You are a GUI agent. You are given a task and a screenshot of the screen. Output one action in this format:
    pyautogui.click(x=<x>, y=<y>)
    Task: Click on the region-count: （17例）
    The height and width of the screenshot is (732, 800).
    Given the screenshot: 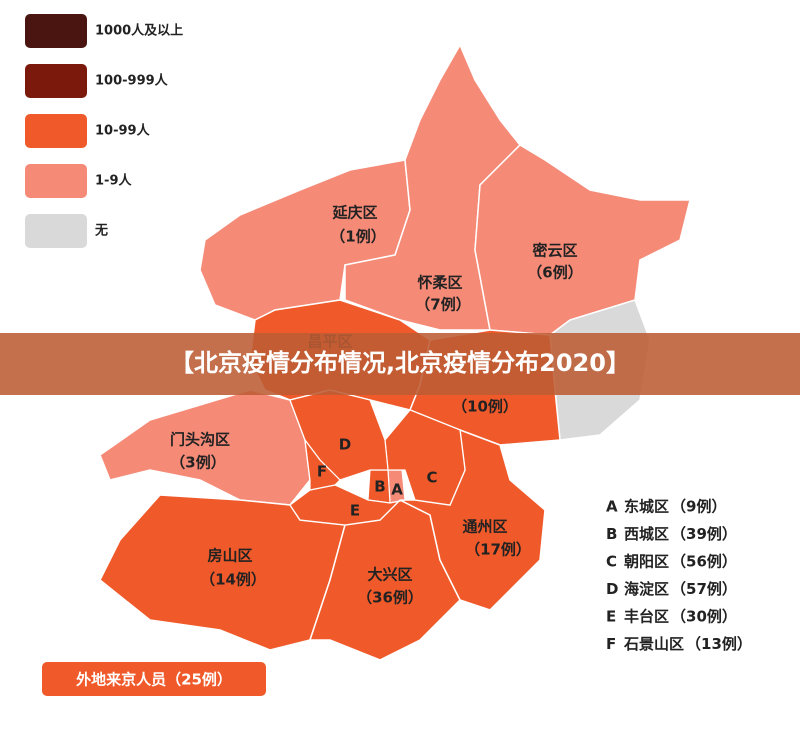 What is the action you would take?
    pyautogui.click(x=498, y=550)
    